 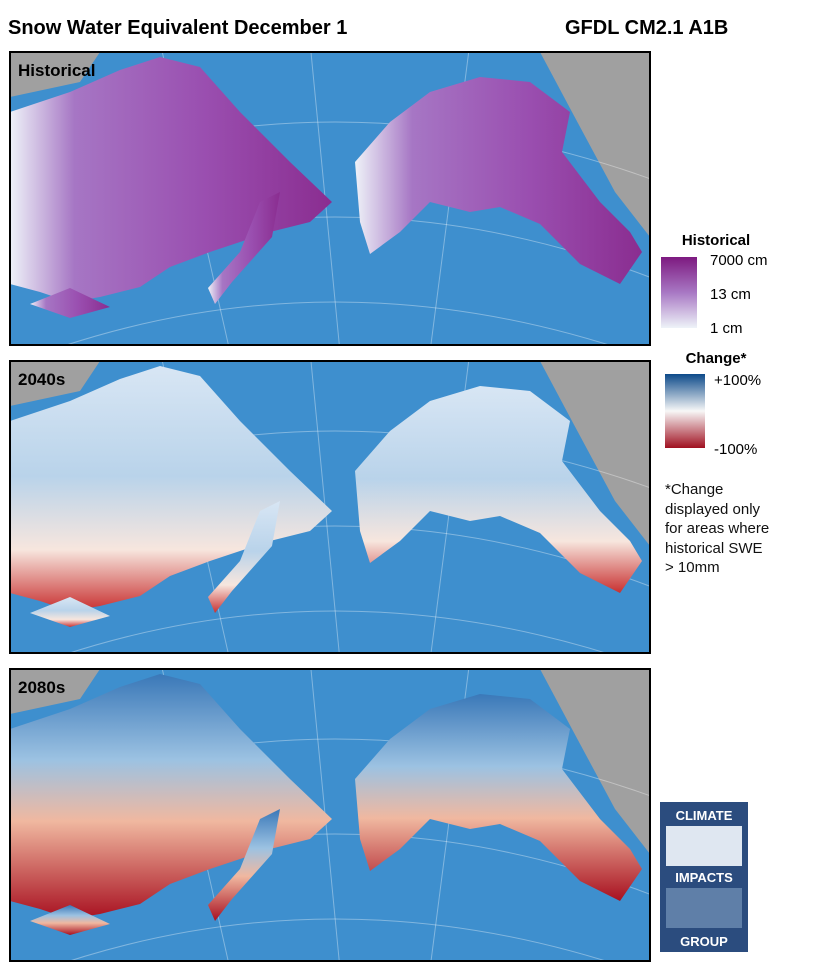 What do you see at coordinates (41, 379) in the screenshot?
I see `panel-label: 2040s` at bounding box center [41, 379].